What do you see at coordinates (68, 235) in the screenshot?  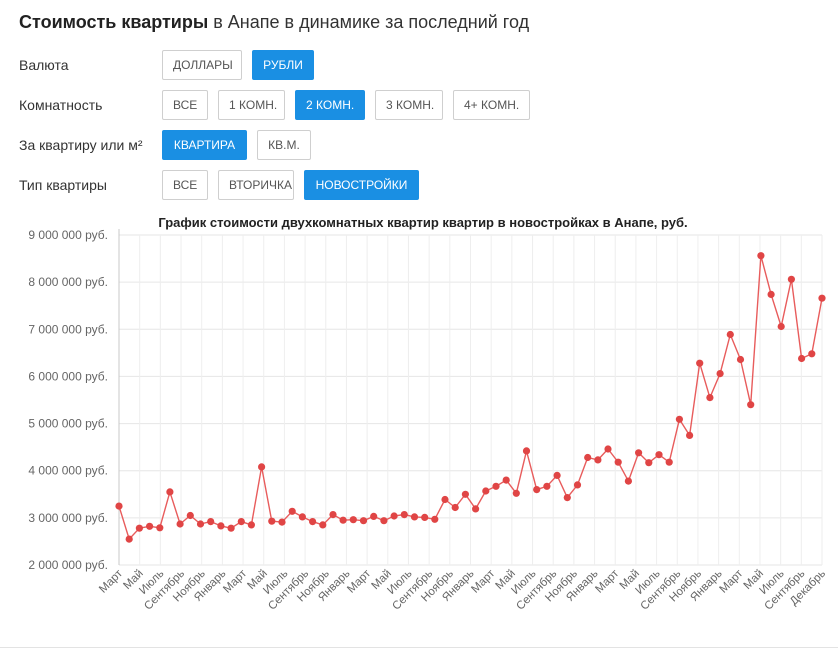 I see `y-tick-label: 9 000 000 руб.` at bounding box center [68, 235].